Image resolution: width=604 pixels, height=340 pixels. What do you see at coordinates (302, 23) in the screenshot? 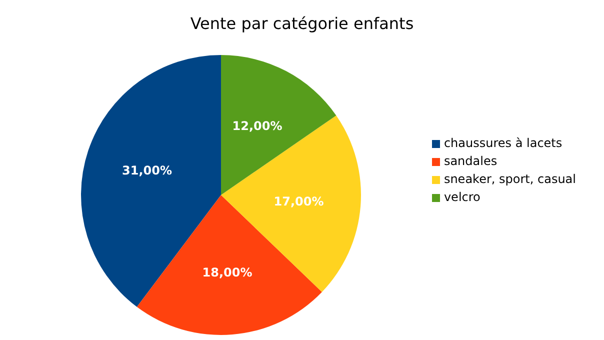
I see `chart-title: Vente par catégorie enfants` at bounding box center [302, 23].